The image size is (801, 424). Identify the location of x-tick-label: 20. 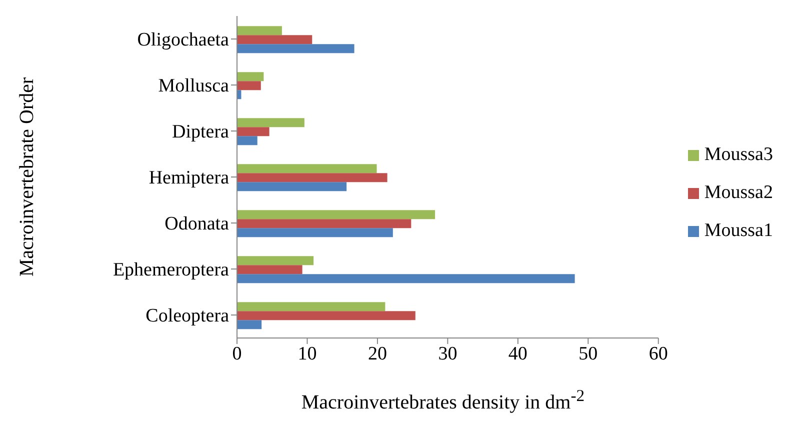
(377, 353).